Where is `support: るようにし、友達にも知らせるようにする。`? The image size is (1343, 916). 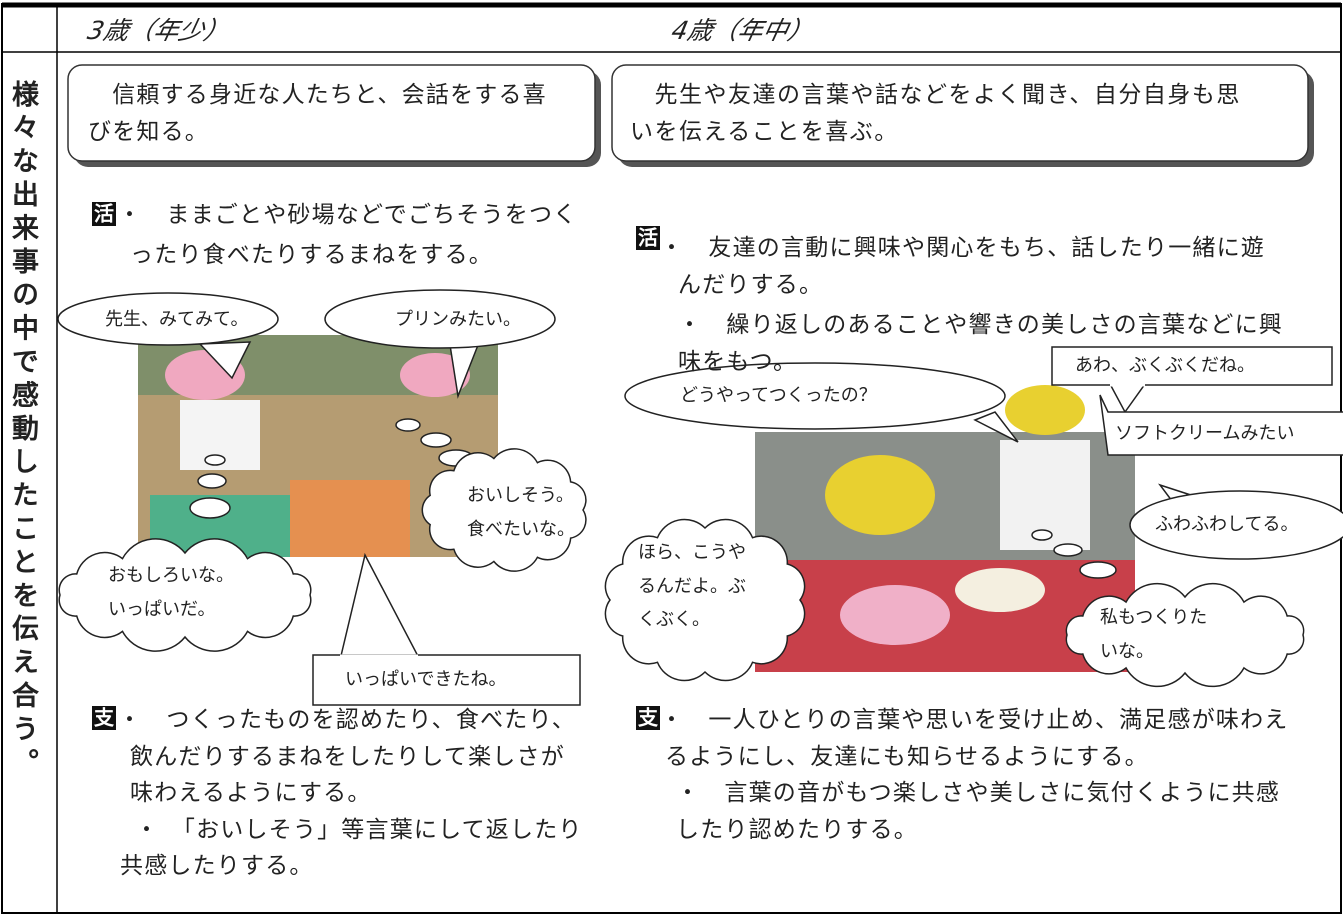
support: るようにし、友達にも知らせるようにする。 is located at coordinates (907, 756).